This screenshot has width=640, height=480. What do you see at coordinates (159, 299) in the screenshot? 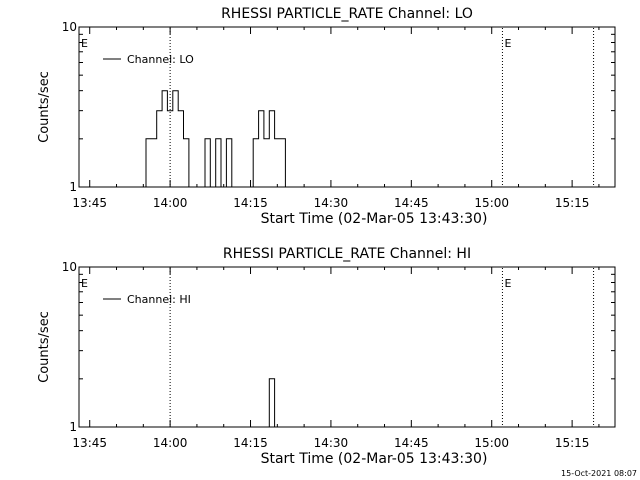
I see `legend-entry: Channel: HI` at bounding box center [159, 299].